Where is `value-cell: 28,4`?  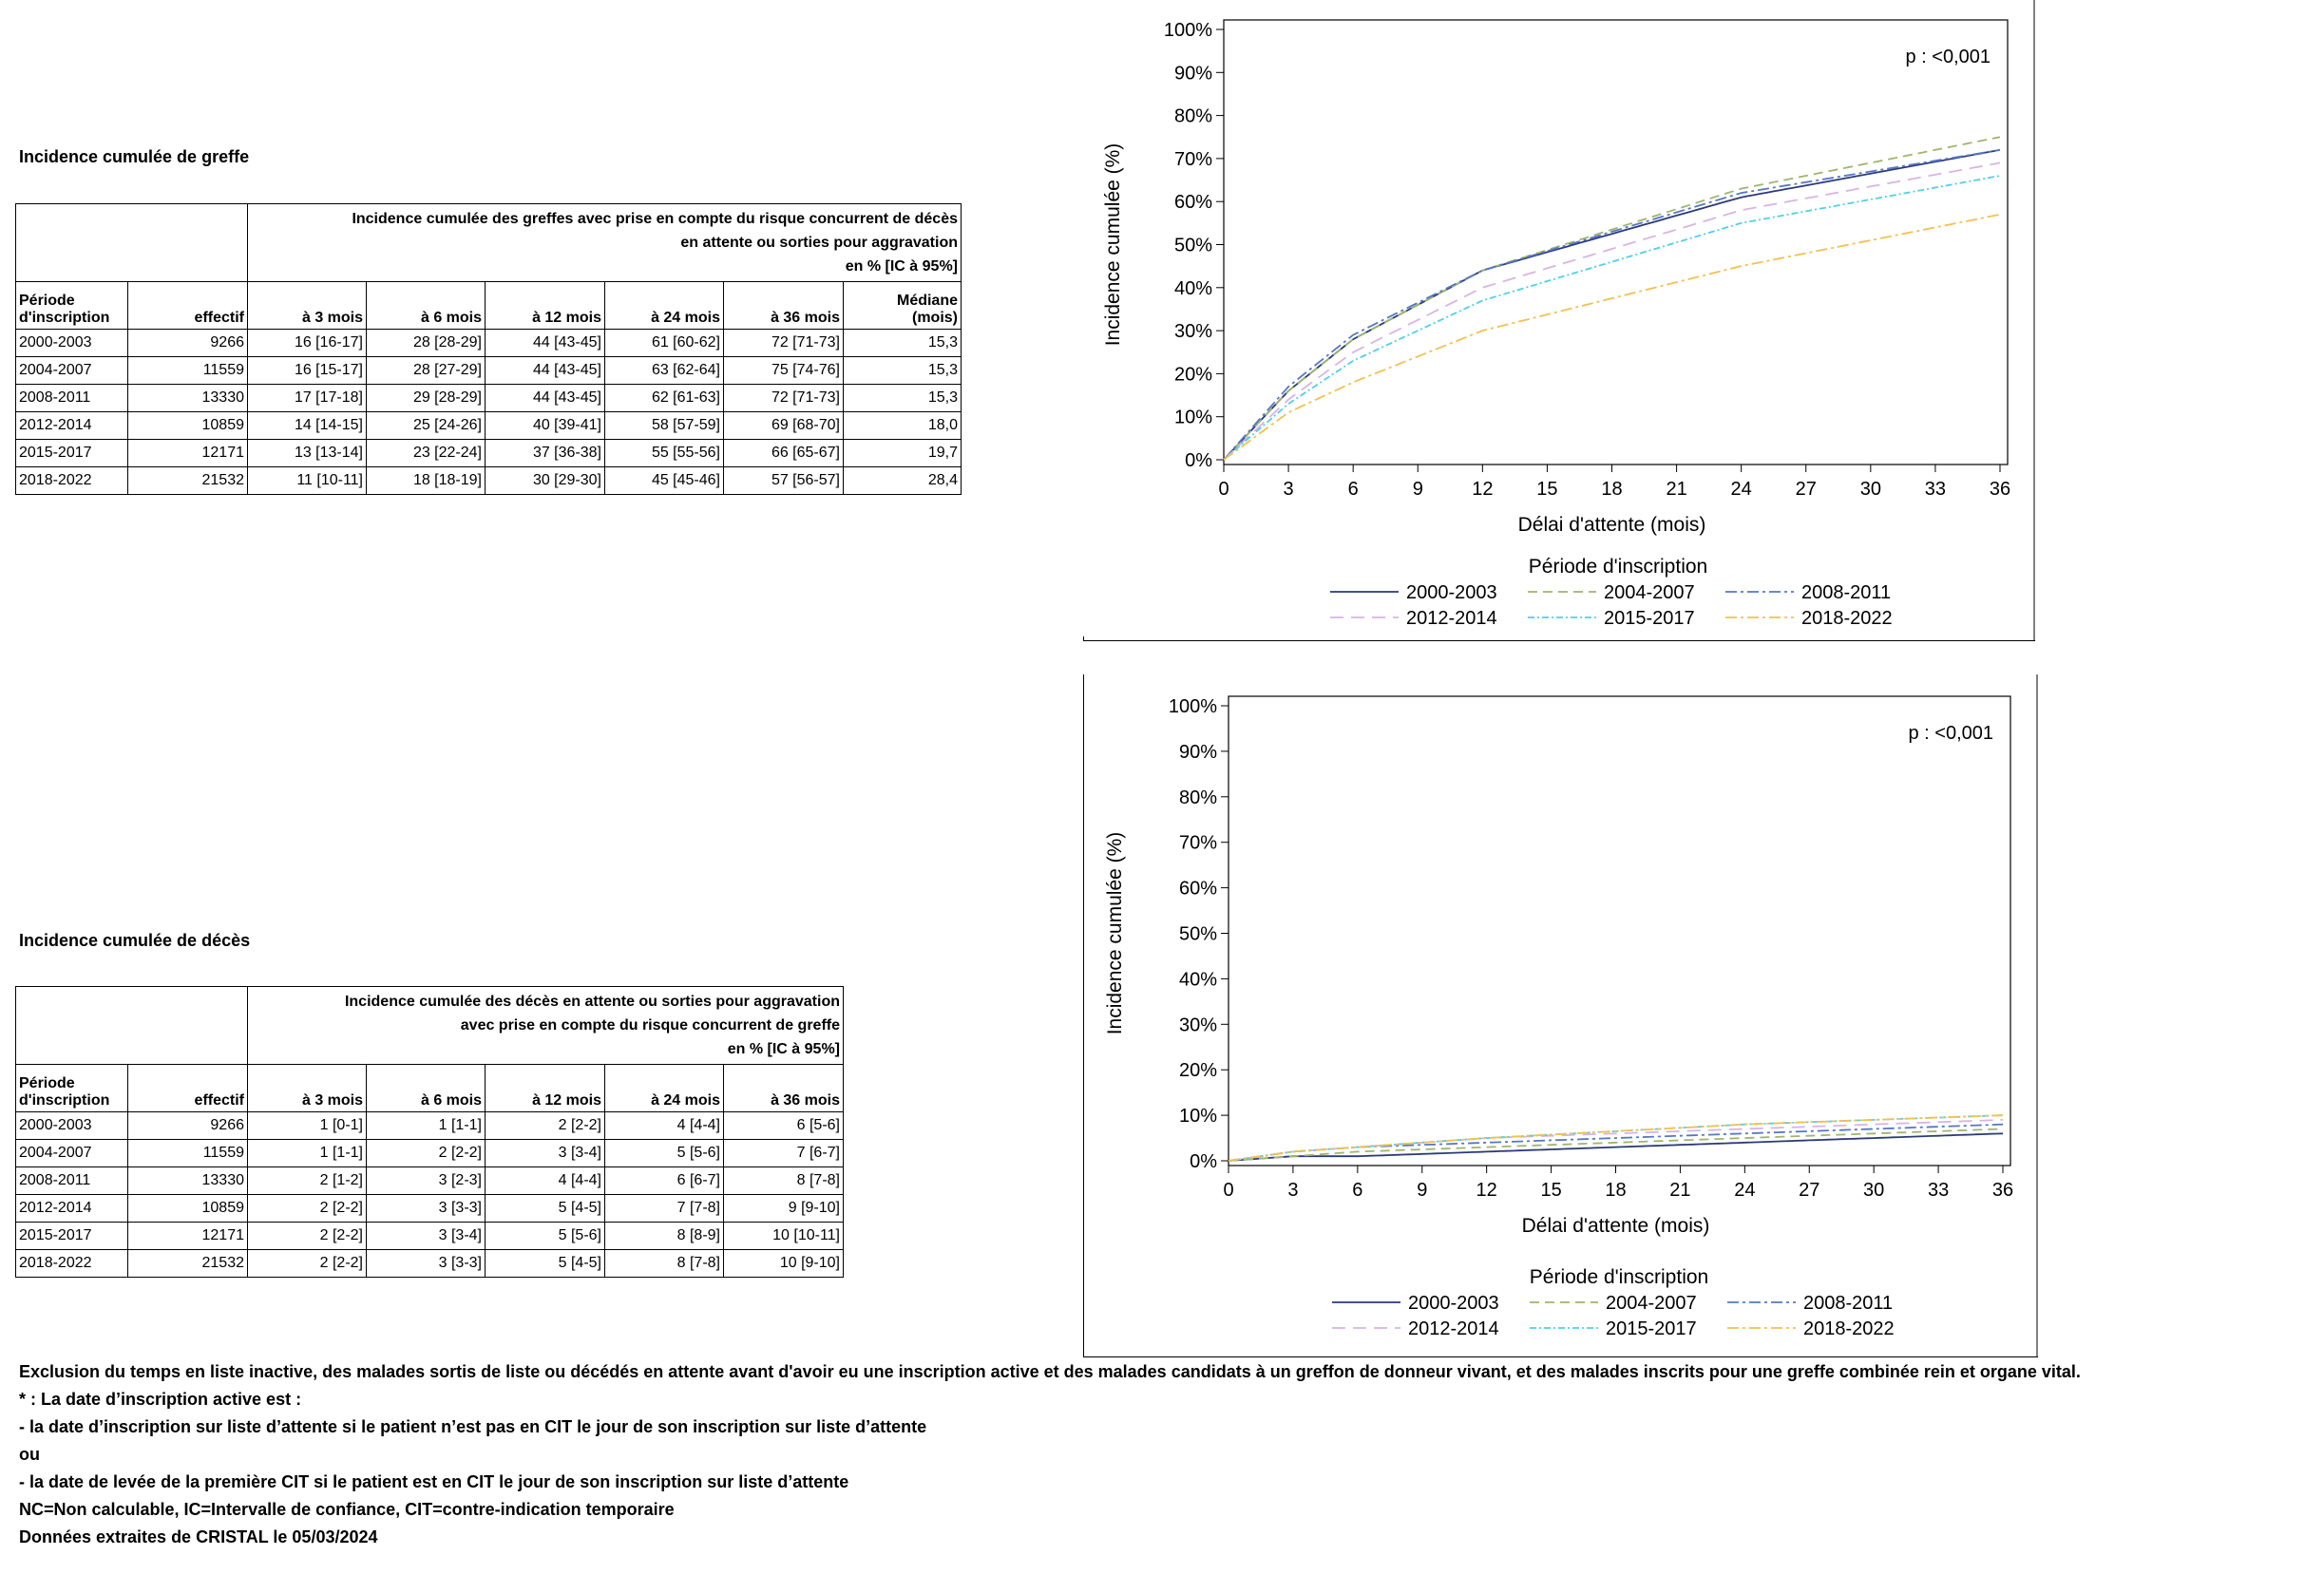
value-cell: 28,4 is located at coordinates (902, 481).